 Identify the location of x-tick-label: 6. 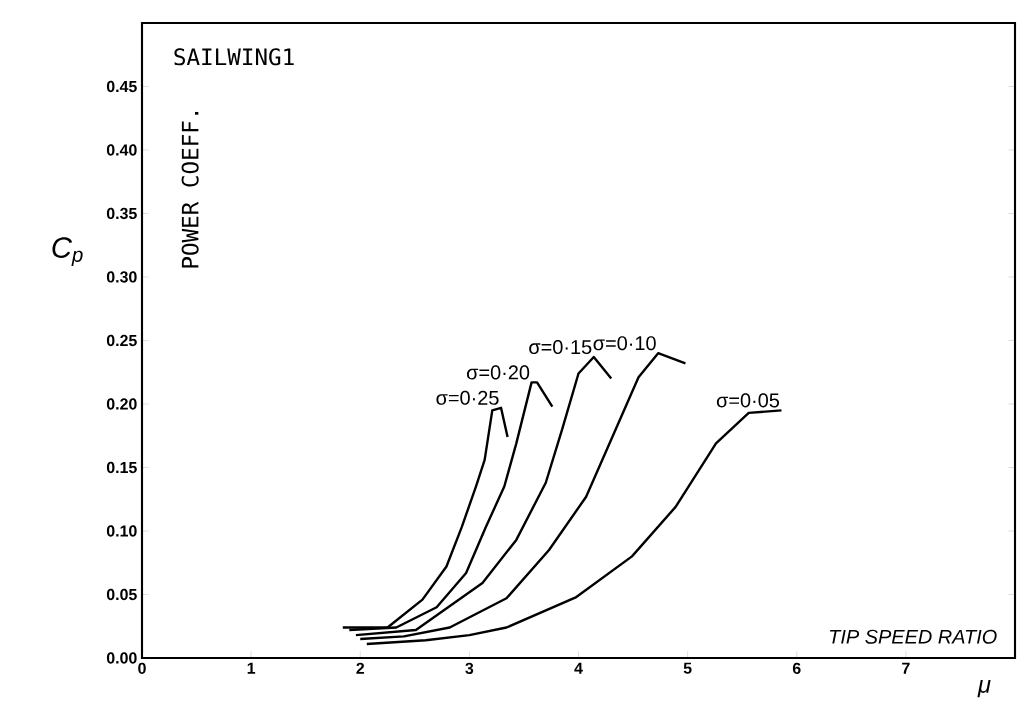
(796, 668).